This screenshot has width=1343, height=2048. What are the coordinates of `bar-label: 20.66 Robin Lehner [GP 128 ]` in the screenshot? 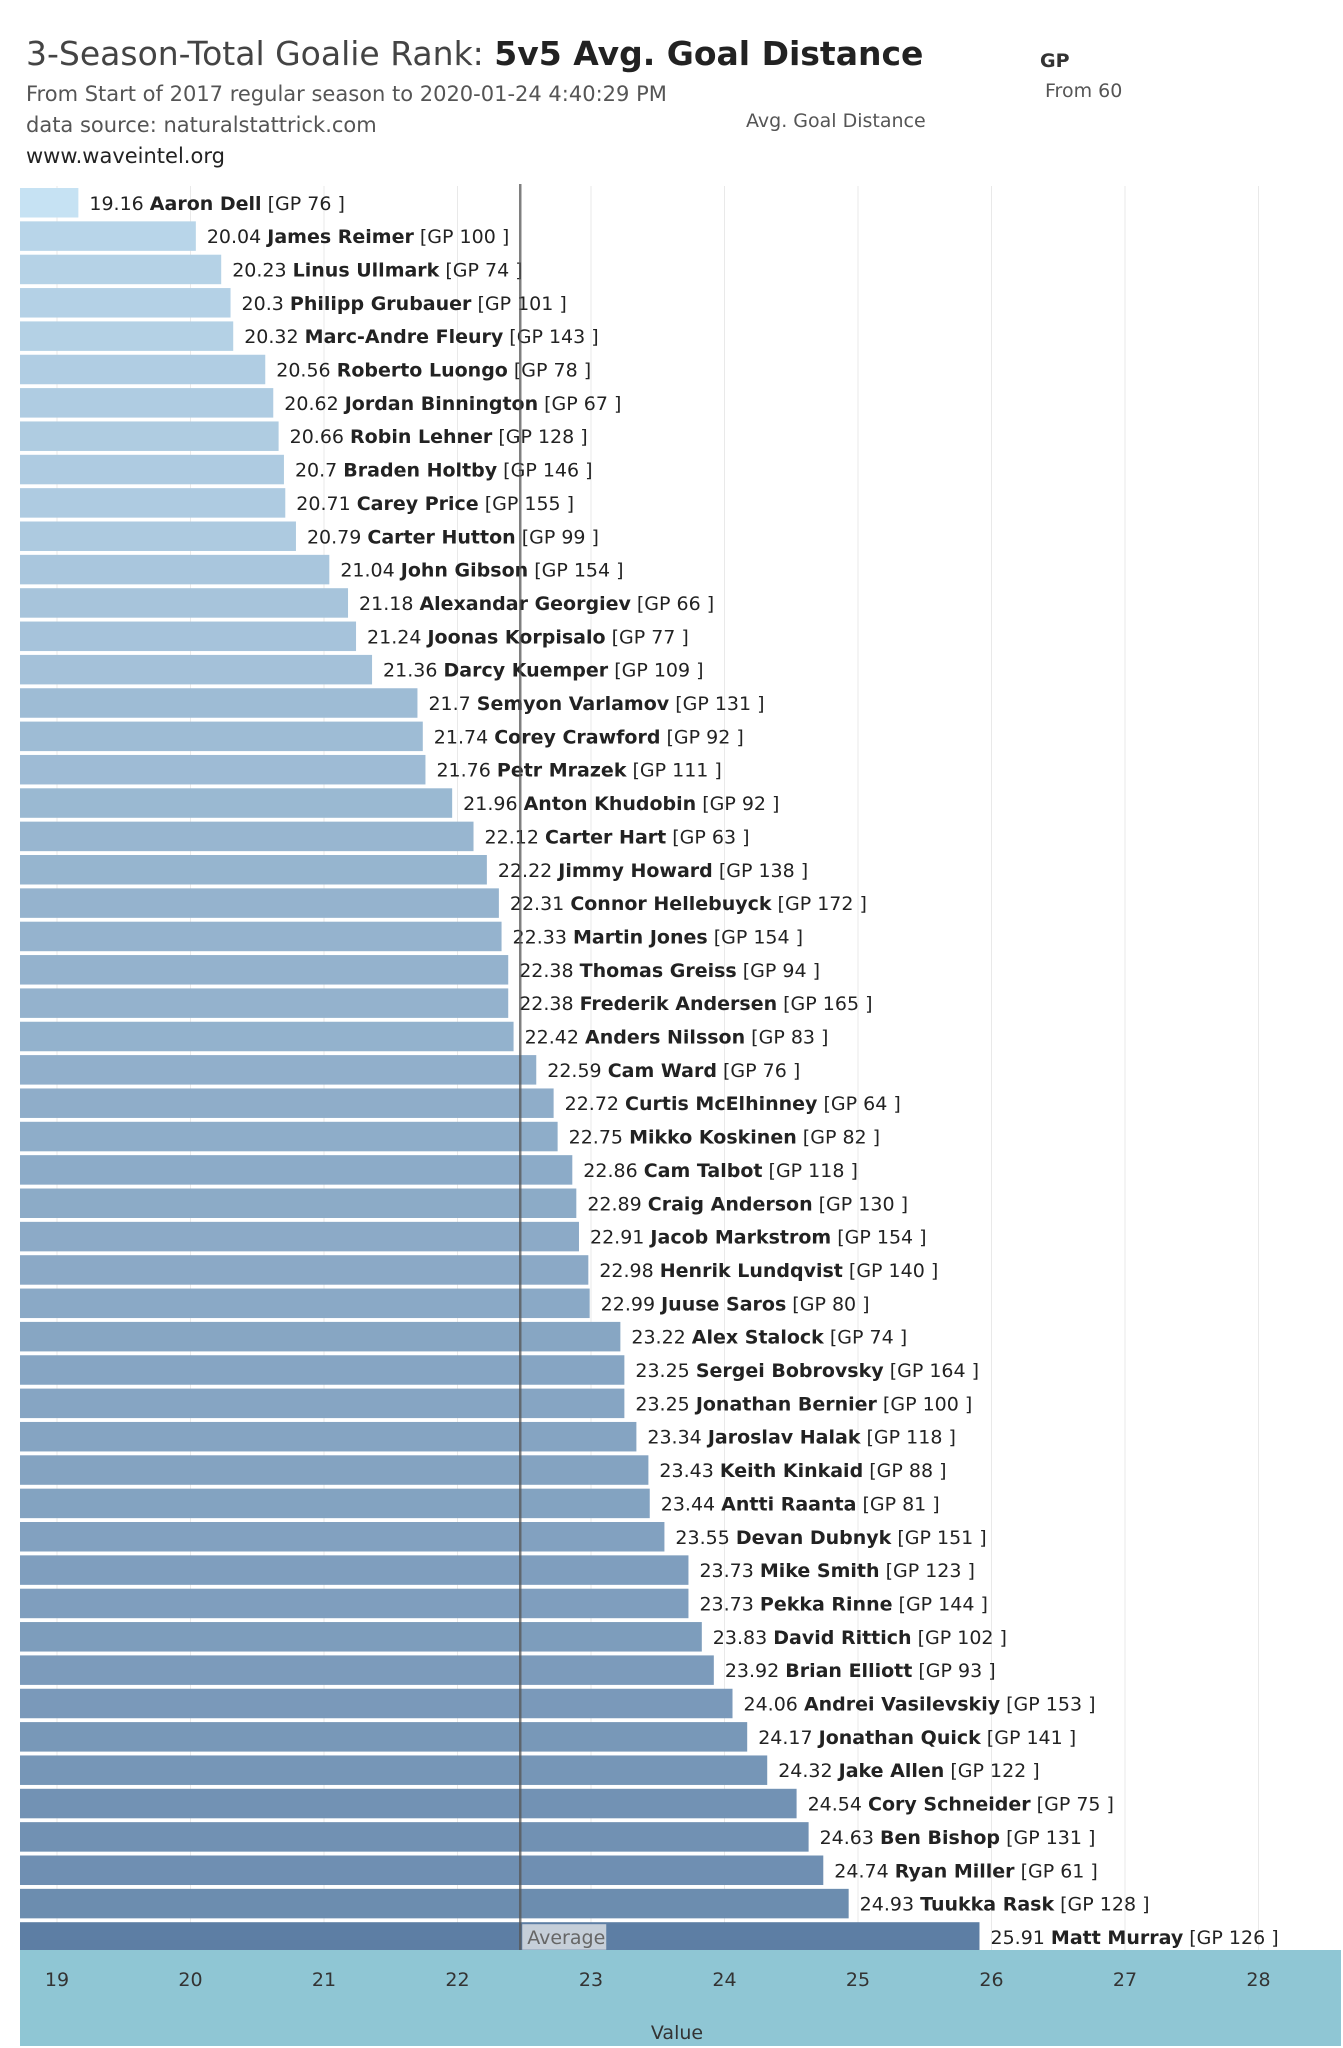 It's located at (439, 437).